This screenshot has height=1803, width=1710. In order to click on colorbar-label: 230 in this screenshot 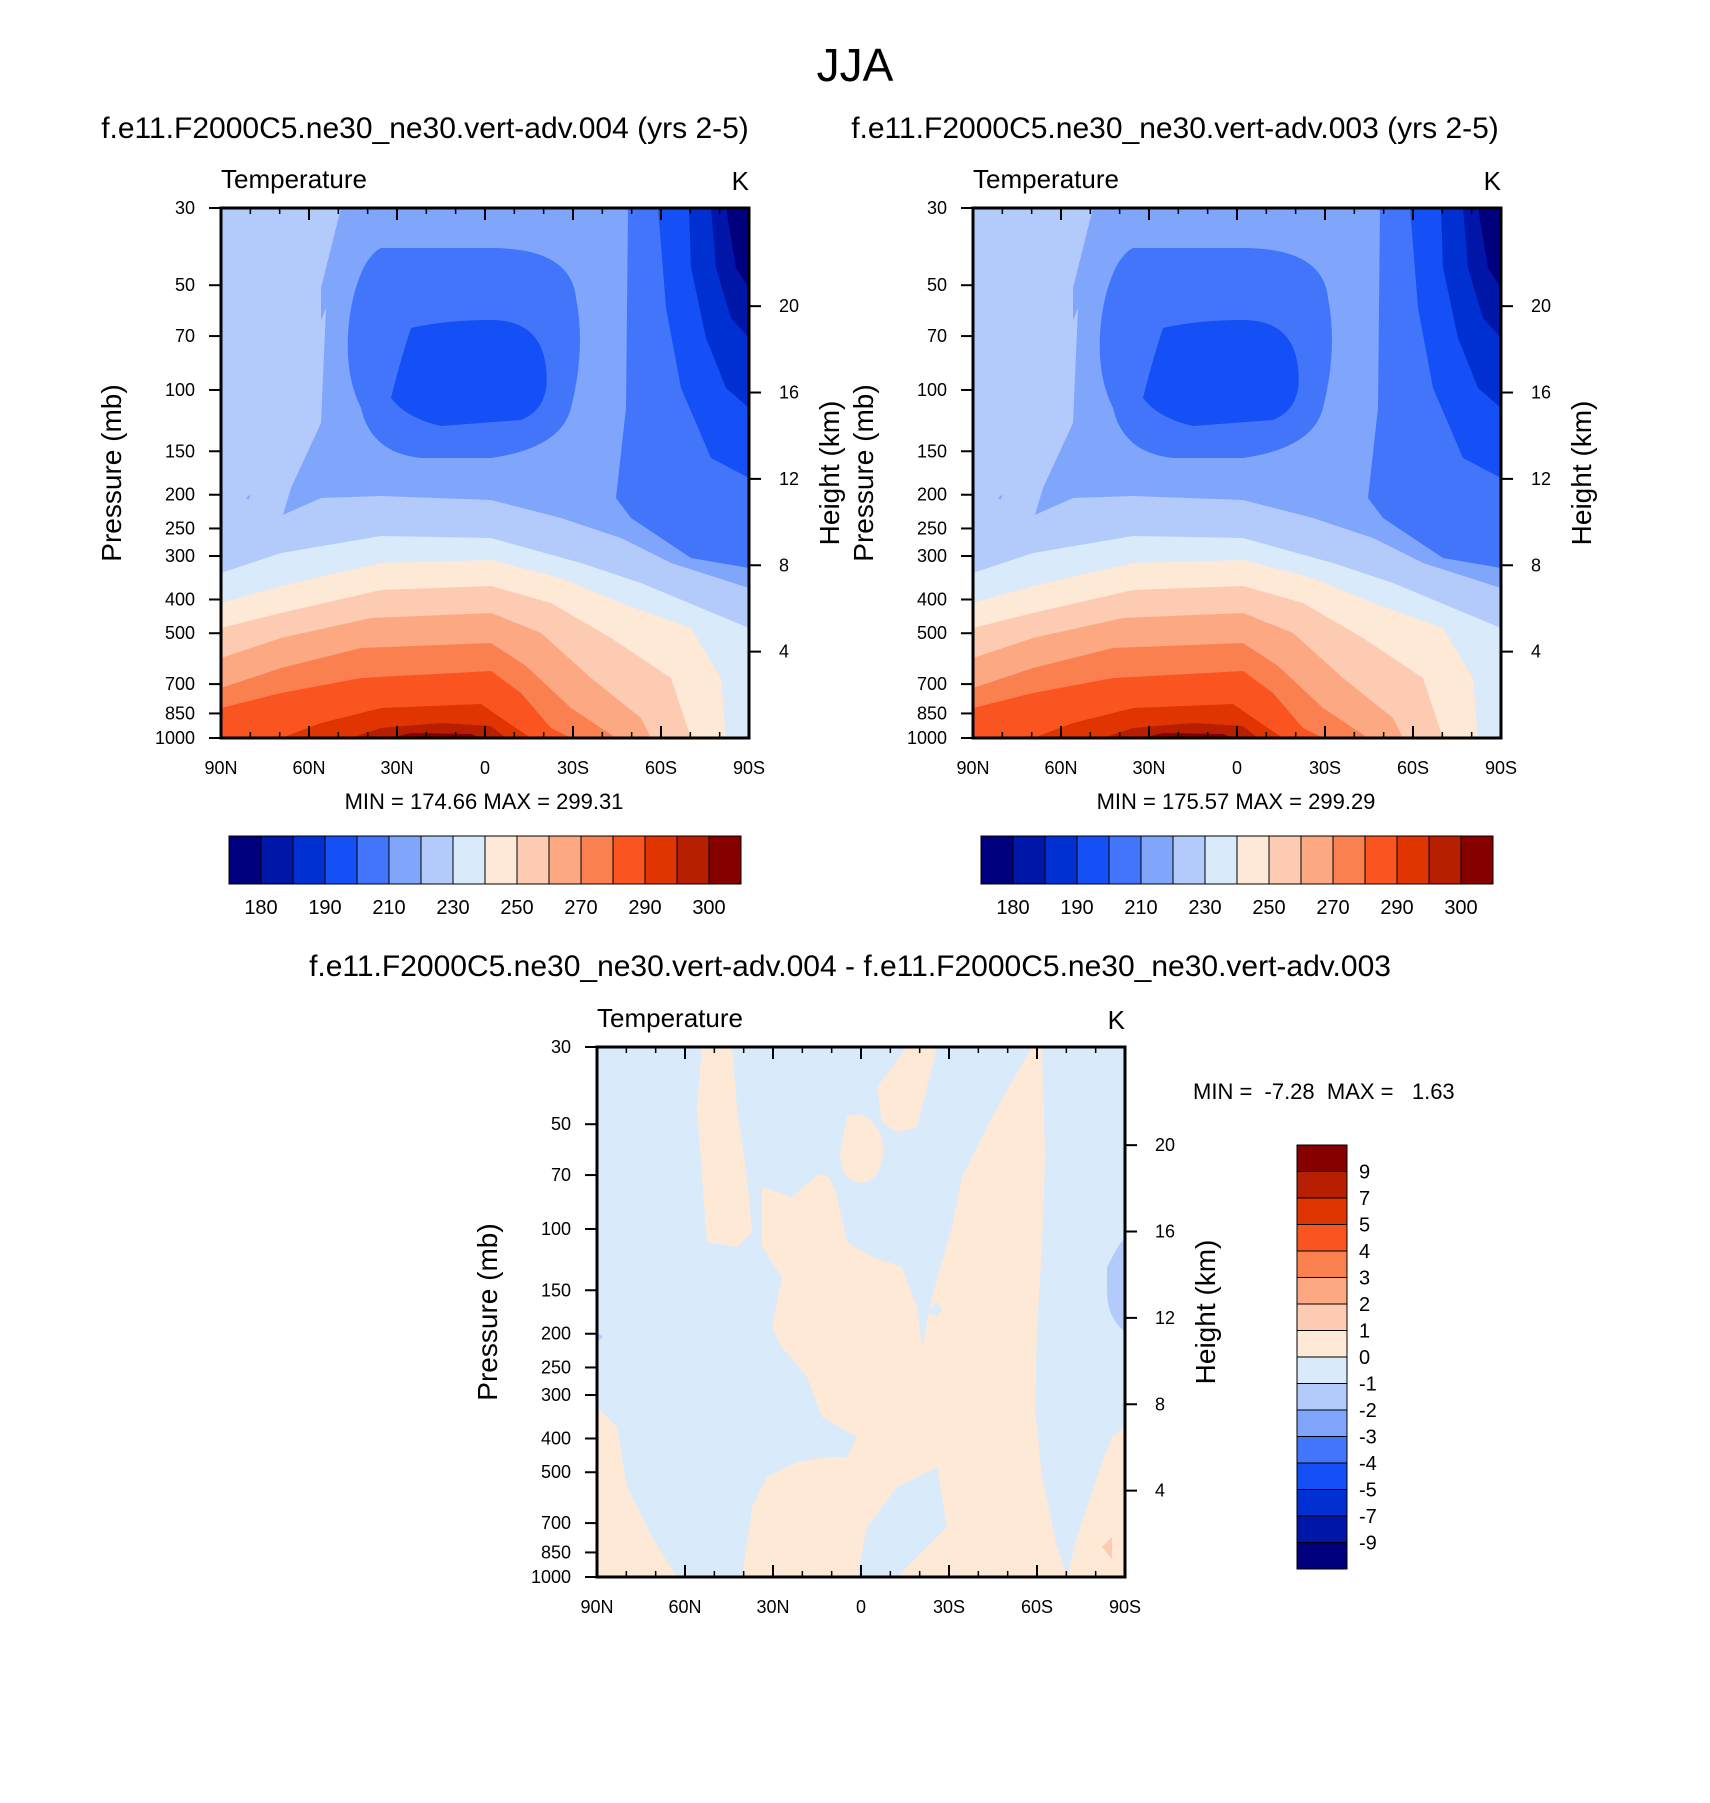, I will do `click(452, 908)`.